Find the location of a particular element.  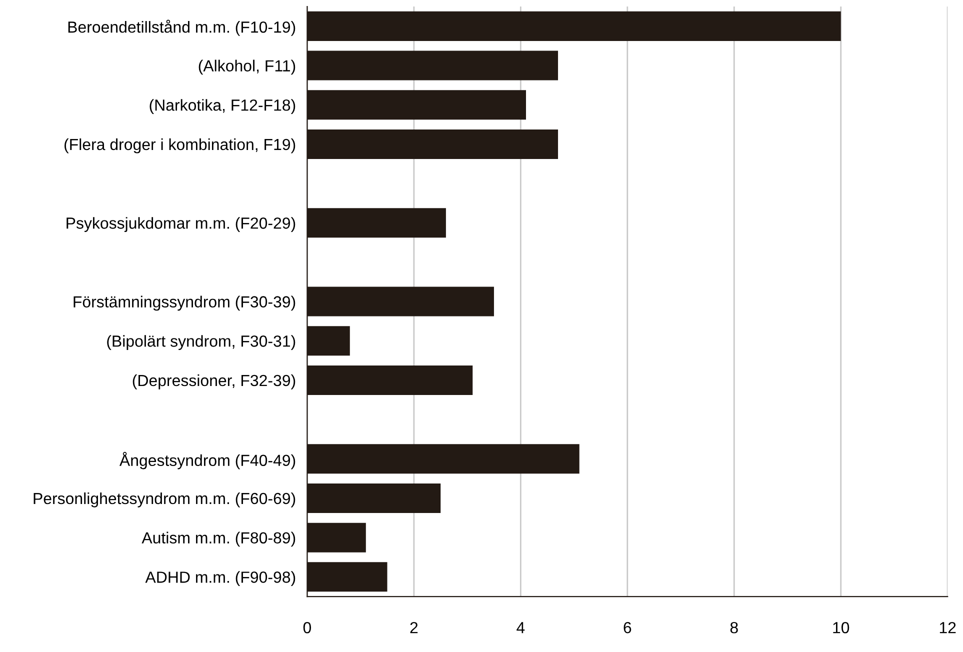

y-tick-label: Förstämningssyndrom (F30-39) is located at coordinates (185, 303).